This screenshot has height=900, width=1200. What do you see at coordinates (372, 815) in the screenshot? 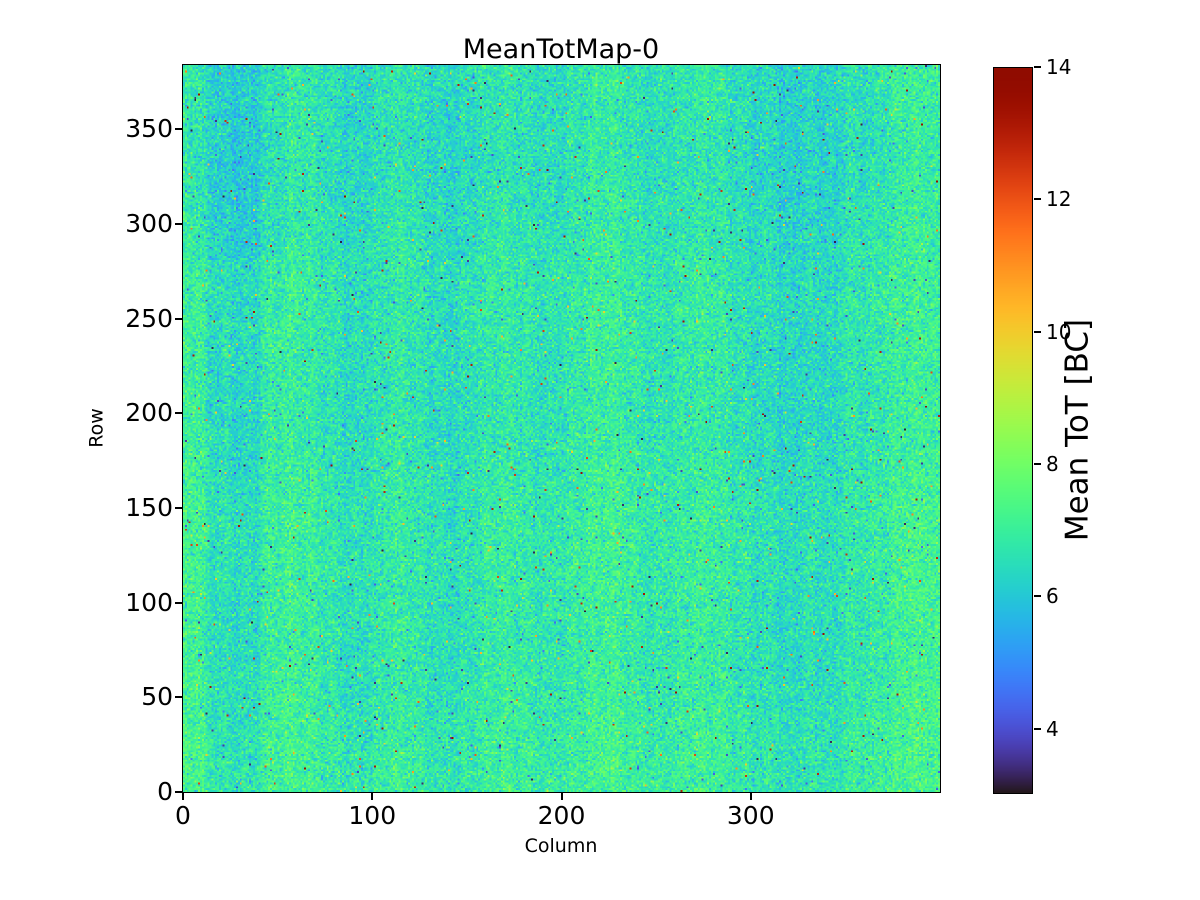
I see `x-tick-label: 100` at bounding box center [372, 815].